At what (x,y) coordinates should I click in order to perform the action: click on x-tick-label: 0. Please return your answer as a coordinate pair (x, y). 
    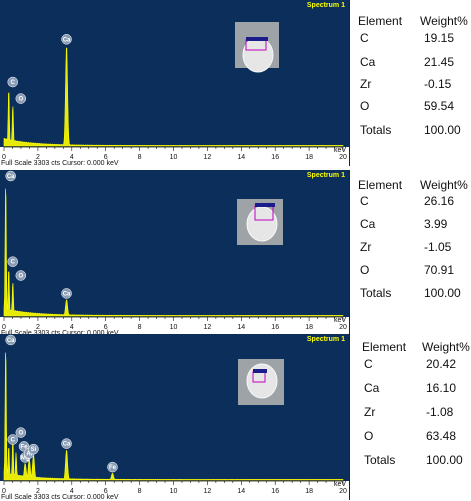
    Looking at the image, I should click on (4, 157).